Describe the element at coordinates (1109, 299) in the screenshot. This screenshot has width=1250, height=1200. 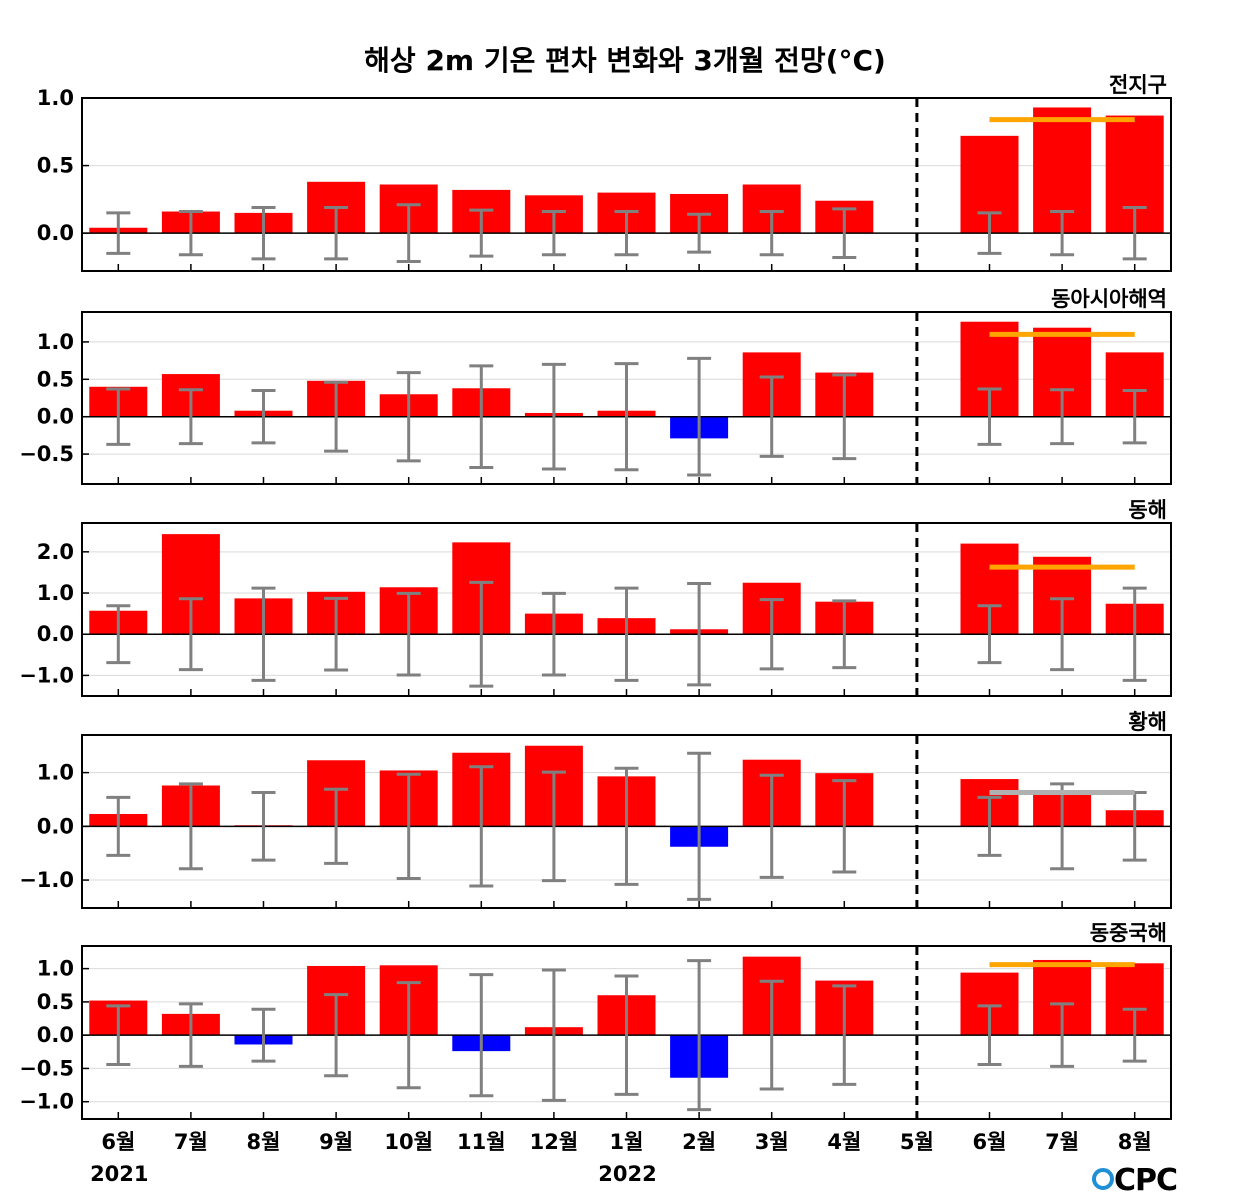
I see `panel-label: 동아시아해역` at that location.